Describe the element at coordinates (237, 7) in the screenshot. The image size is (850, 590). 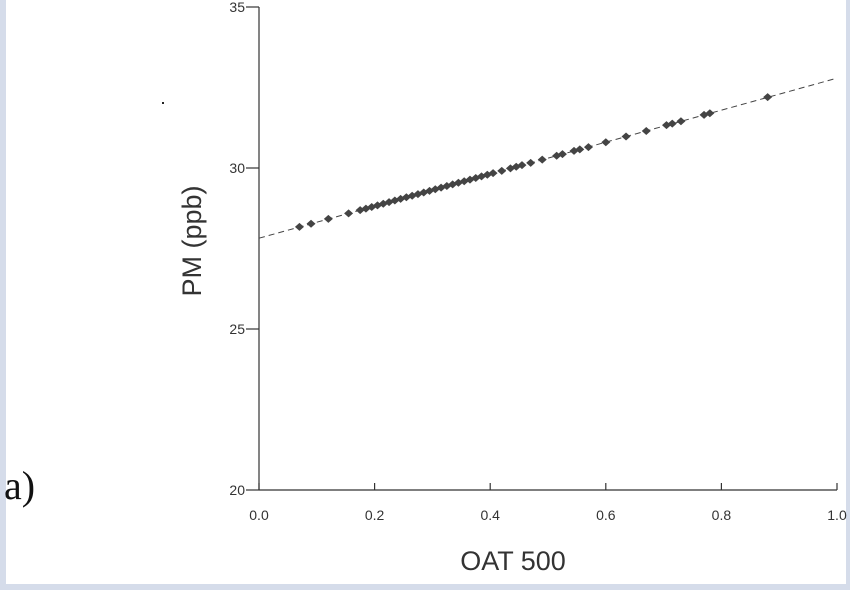
I see `y-tick-label: 35` at that location.